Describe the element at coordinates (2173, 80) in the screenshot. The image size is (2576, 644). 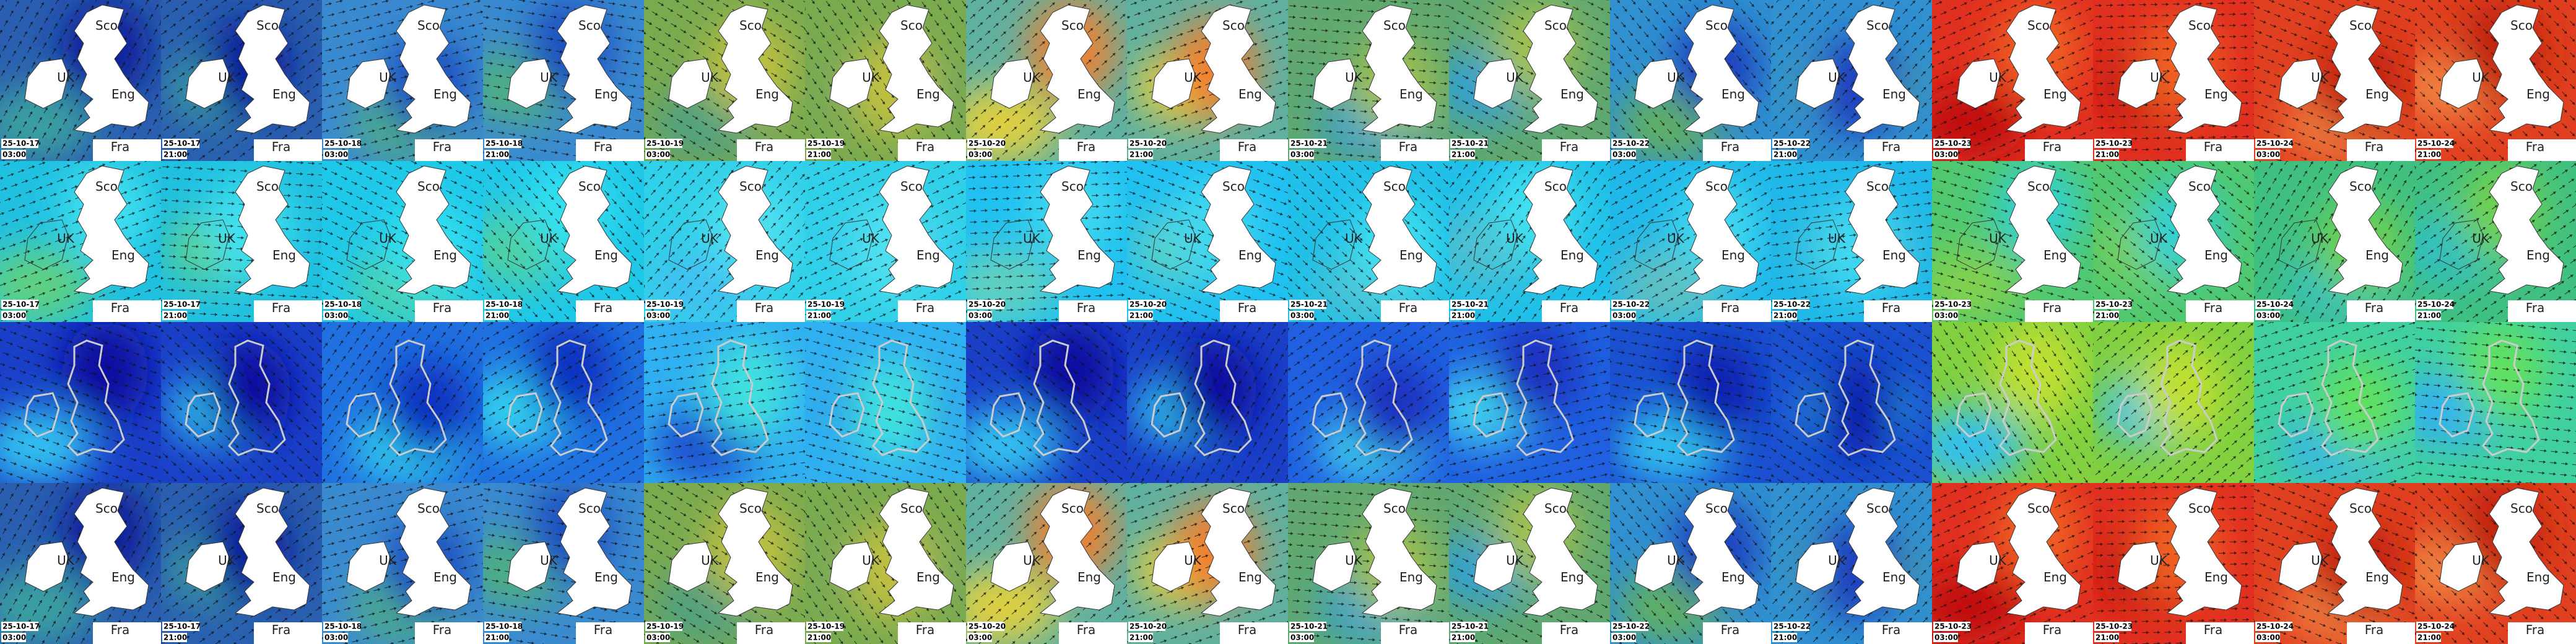
I see `map-tile: Sco UK Eng Fra 25-10-23 21:00` at that location.